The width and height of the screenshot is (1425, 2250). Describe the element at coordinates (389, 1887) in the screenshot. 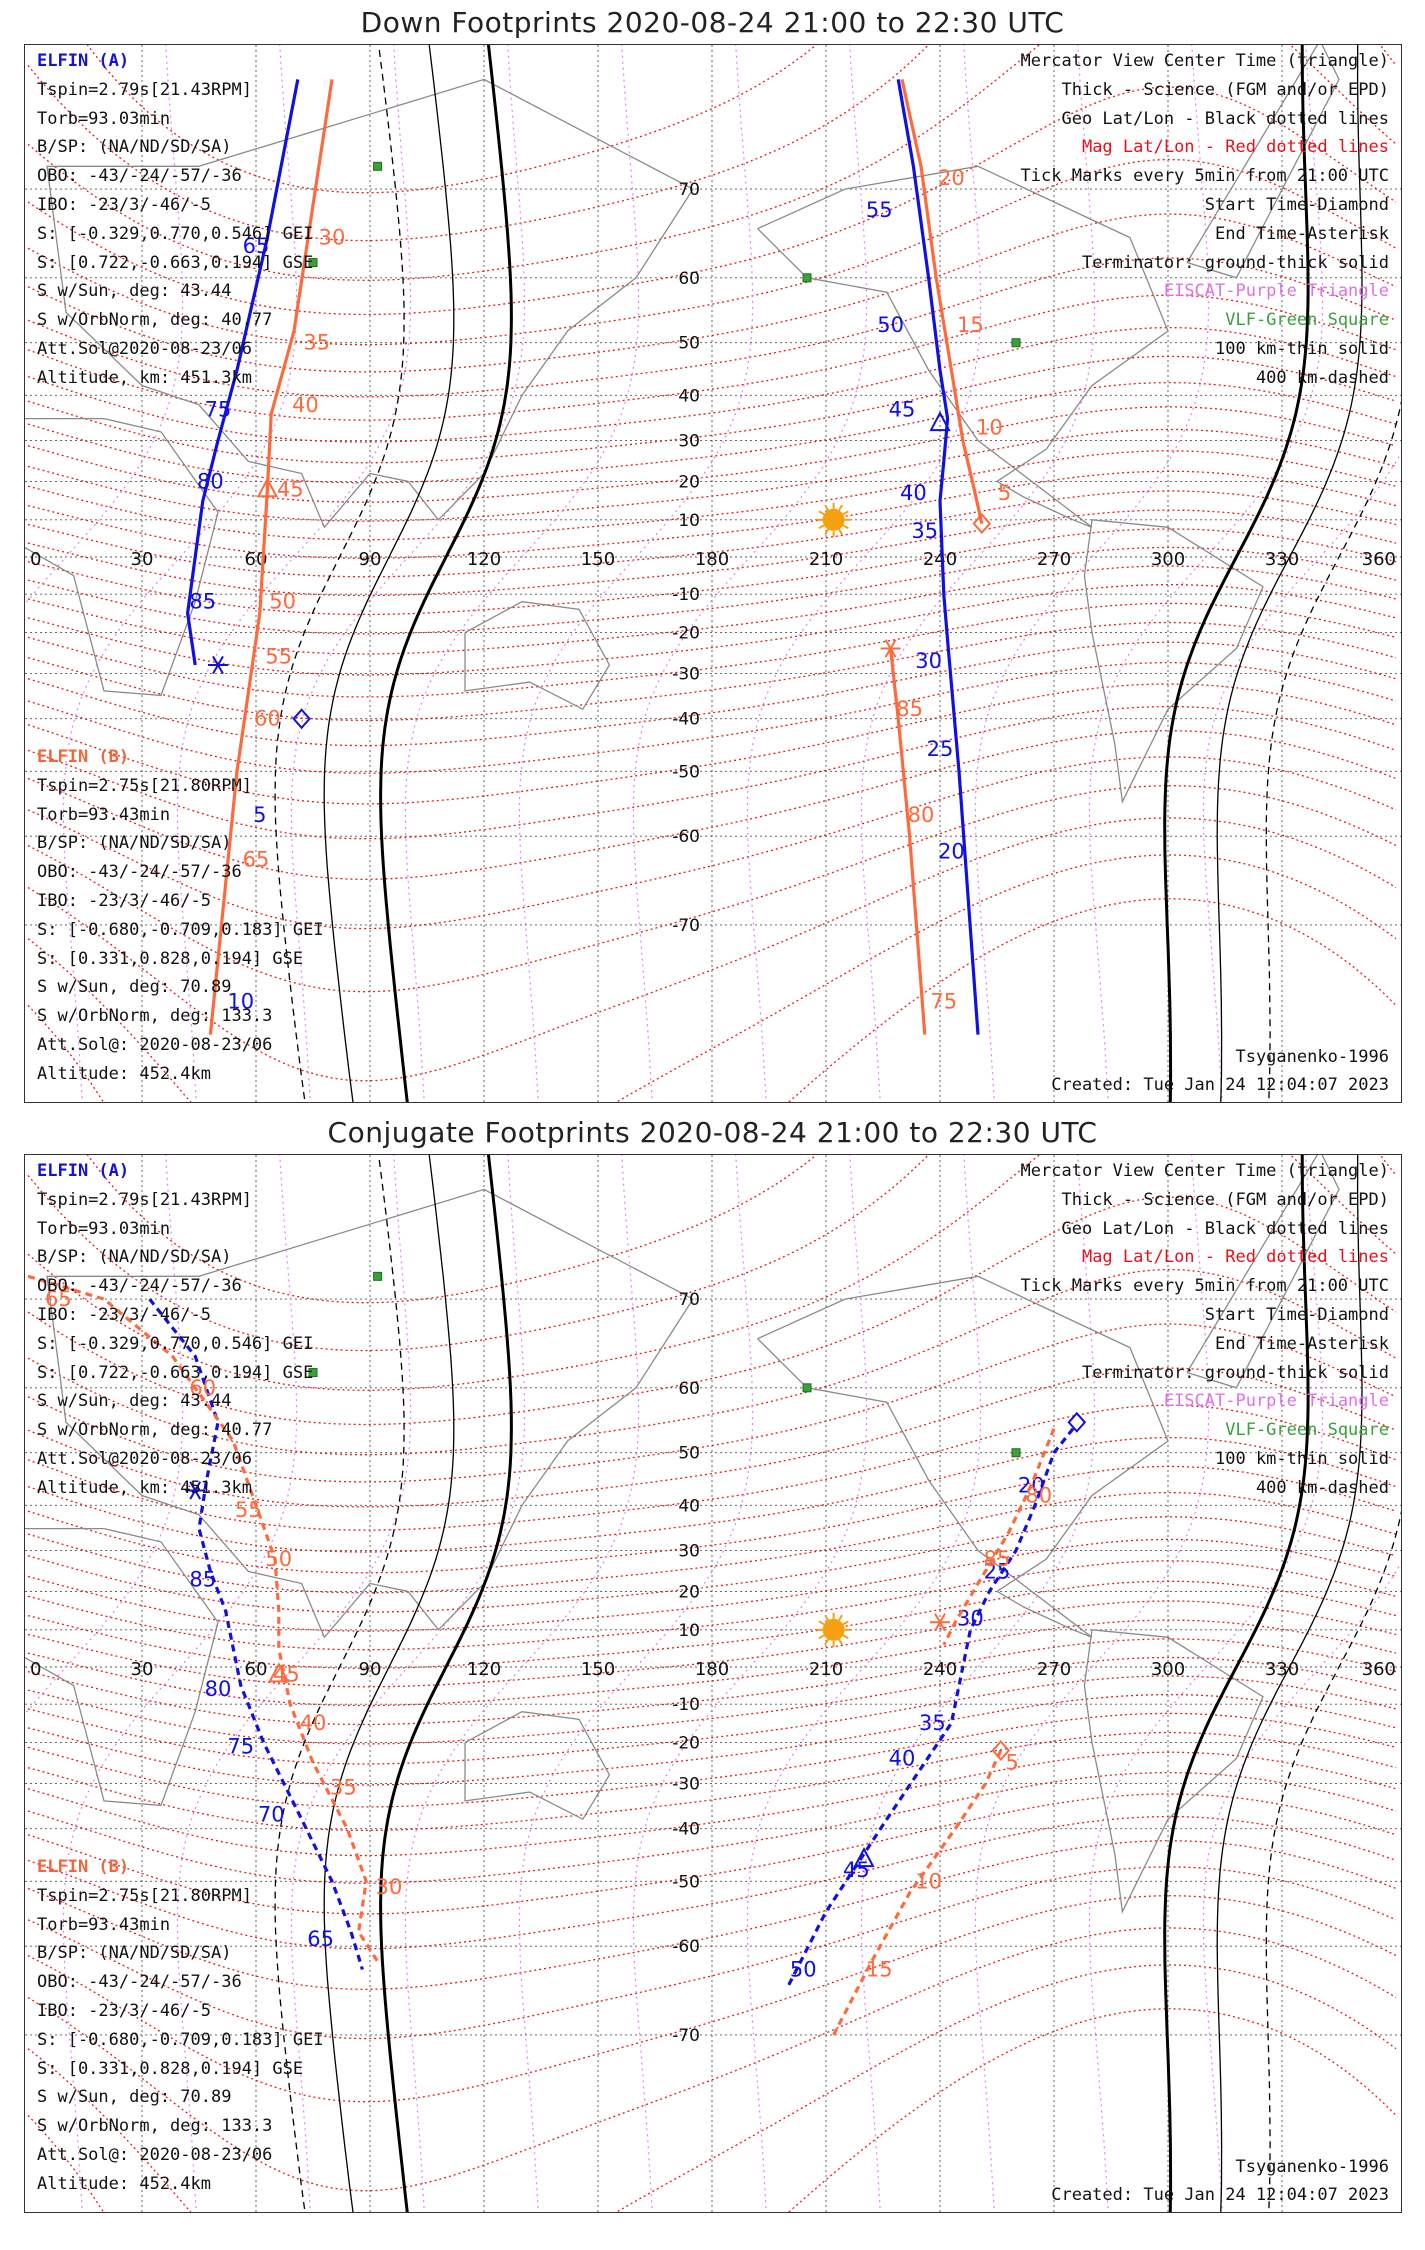

I see `track-tick-label: 30` at that location.